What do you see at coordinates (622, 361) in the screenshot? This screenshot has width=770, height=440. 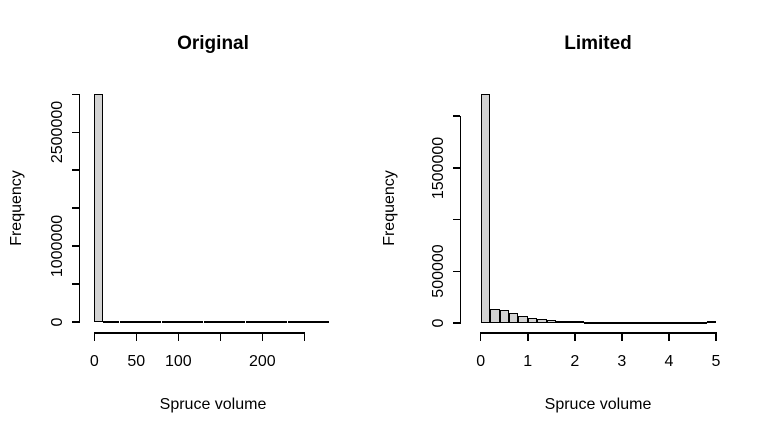 I see `x-tick-label: 3` at bounding box center [622, 361].